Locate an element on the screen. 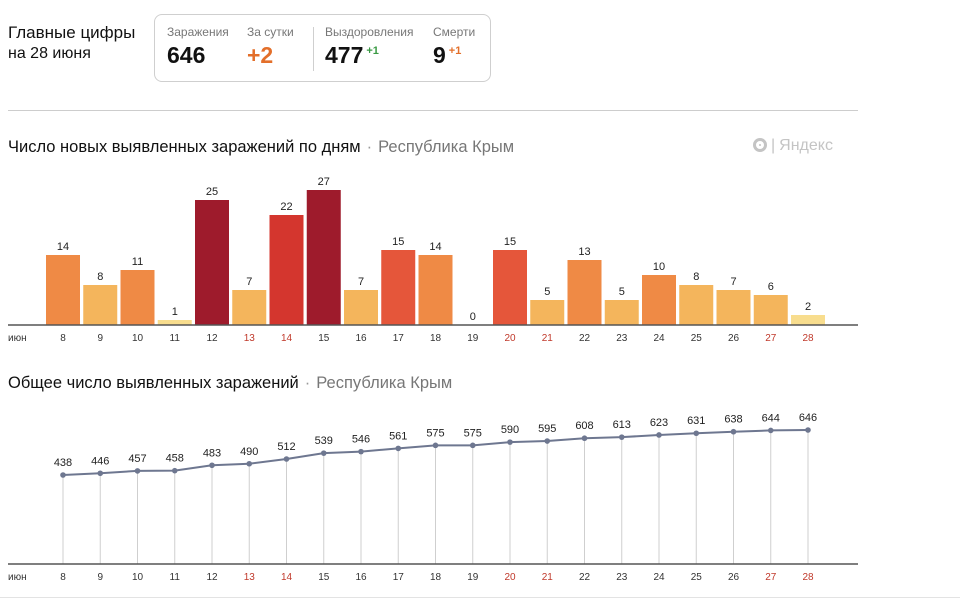 Image resolution: width=960 pixels, height=603 pixels. bar-value-label: 11 is located at coordinates (137, 262).